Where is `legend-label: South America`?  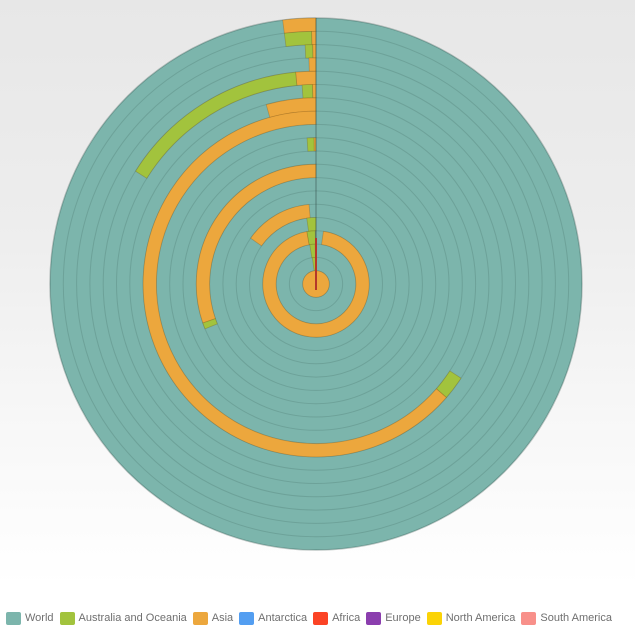 legend-label: South America is located at coordinates (576, 617).